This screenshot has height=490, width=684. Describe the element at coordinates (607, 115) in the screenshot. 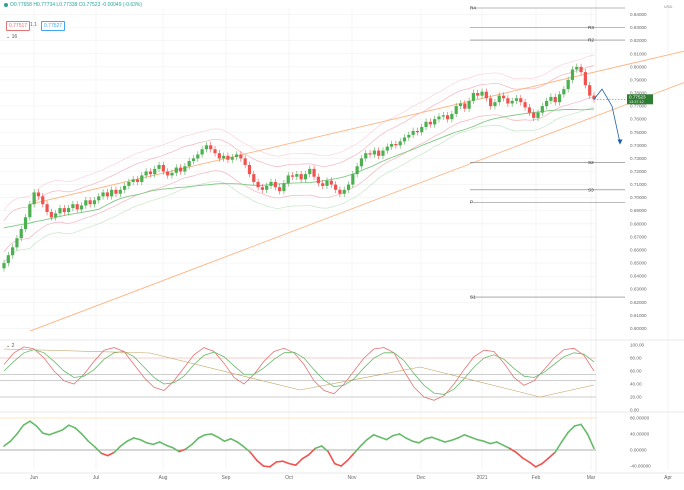

I see `projection-path` at that location.